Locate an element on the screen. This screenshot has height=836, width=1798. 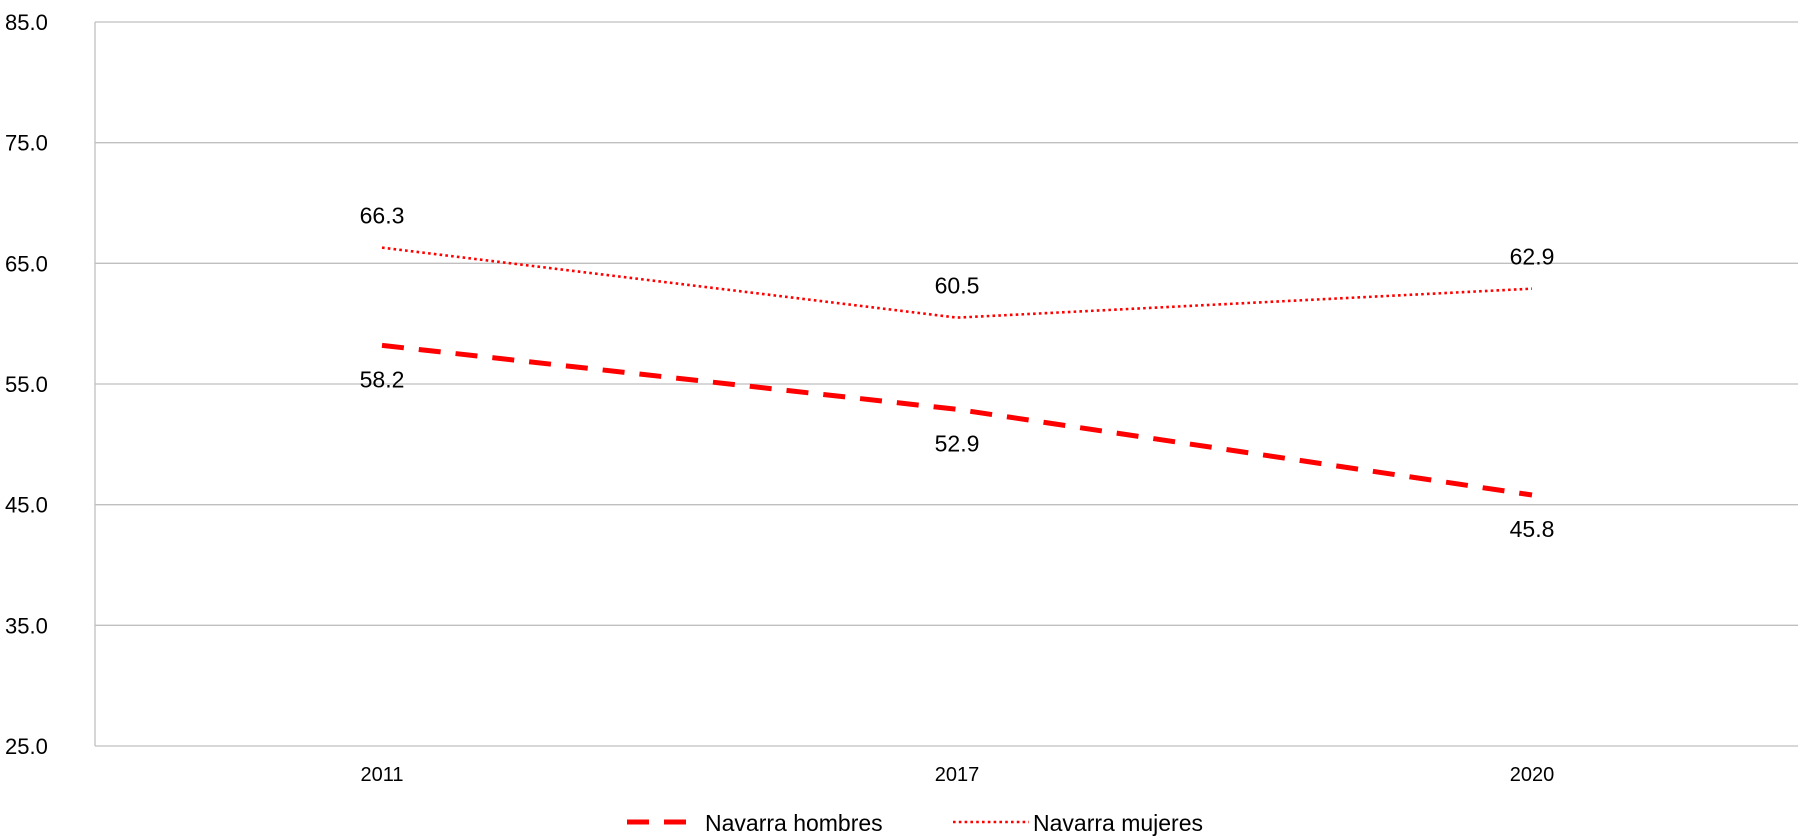
legend-label: Navarra hombres is located at coordinates (794, 823).